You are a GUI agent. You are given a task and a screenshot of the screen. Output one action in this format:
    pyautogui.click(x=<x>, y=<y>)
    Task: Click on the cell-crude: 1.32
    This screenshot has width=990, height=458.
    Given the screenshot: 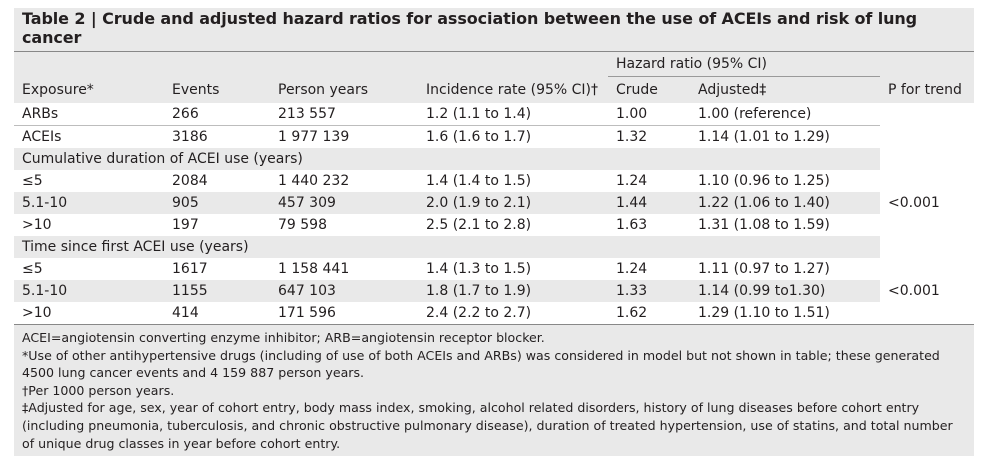 What is the action you would take?
    pyautogui.click(x=632, y=137)
    